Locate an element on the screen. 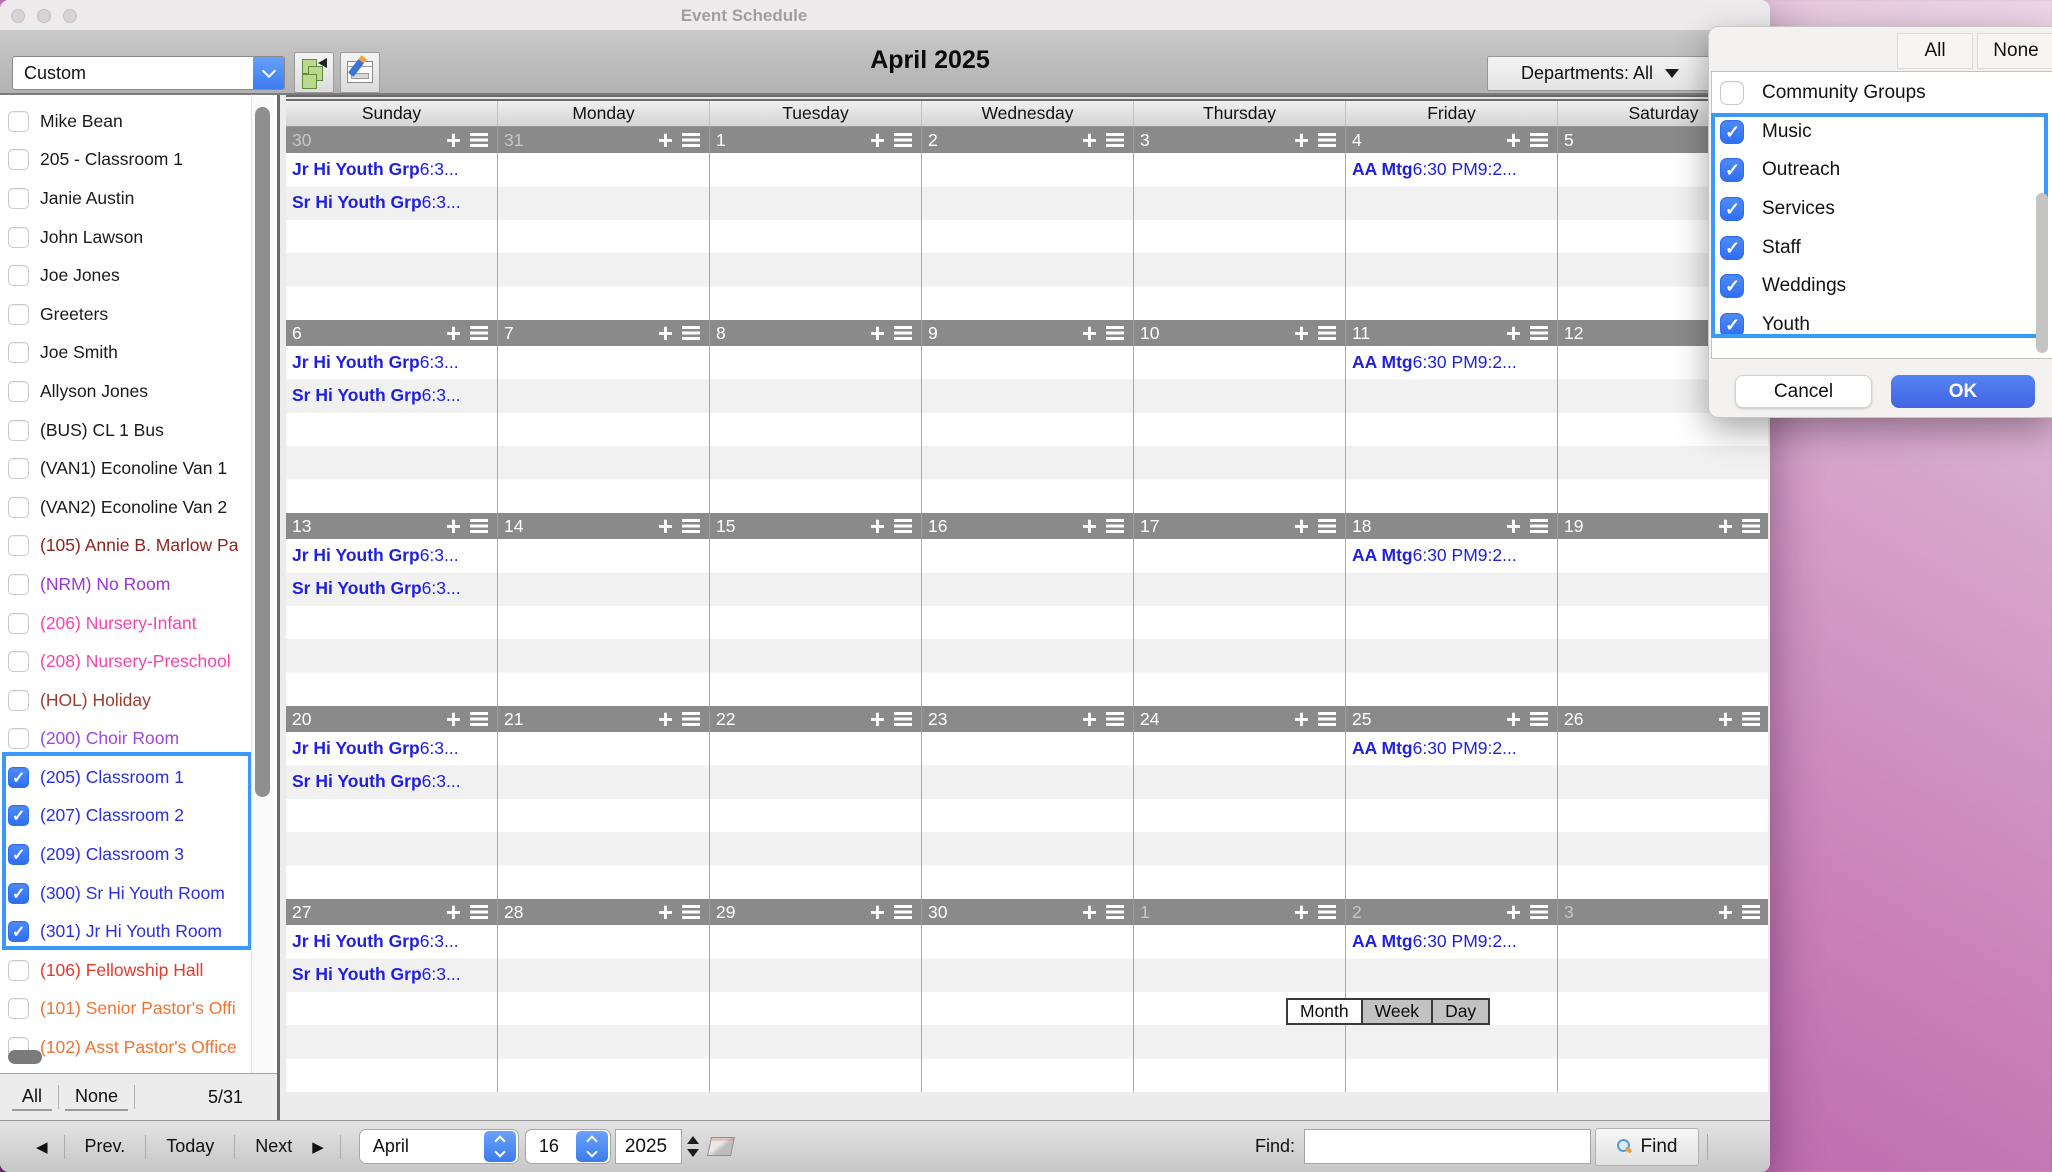 The image size is (2052, 1172). select-none-button: None is located at coordinates (97, 1097).